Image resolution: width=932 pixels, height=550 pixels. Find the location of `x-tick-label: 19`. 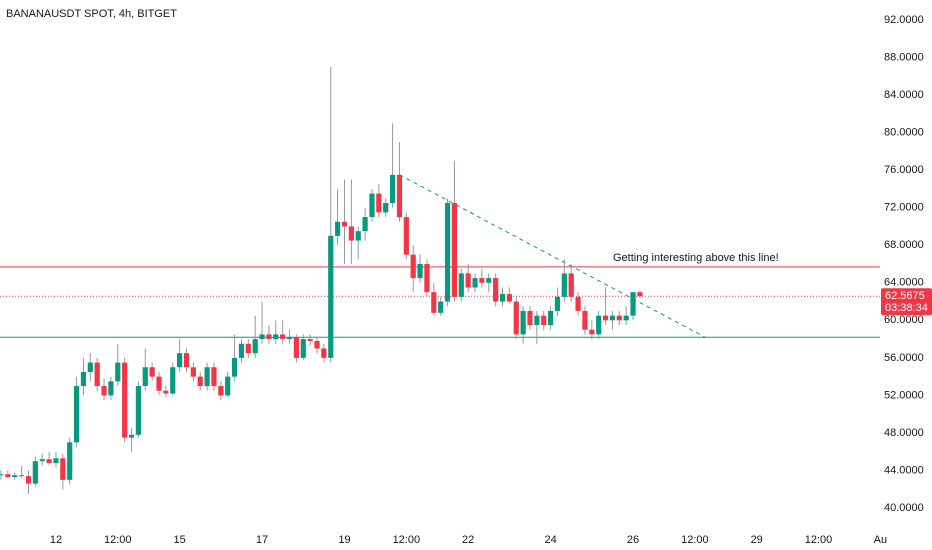

x-tick-label: 19 is located at coordinates (344, 540).